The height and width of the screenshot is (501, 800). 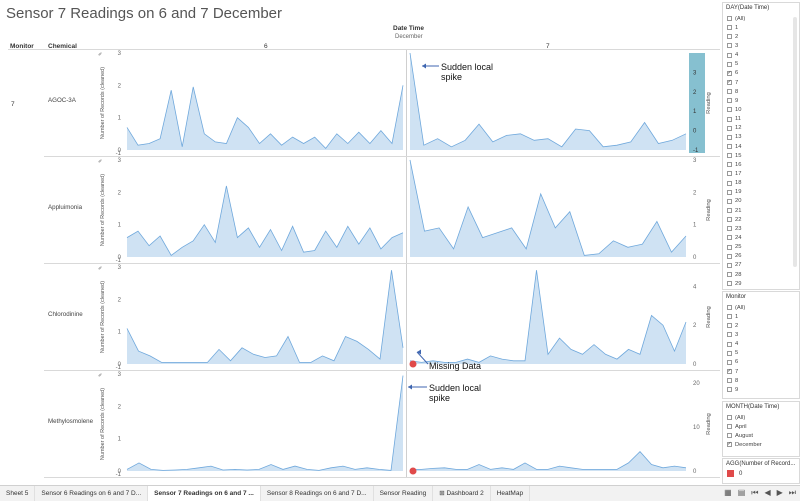 What do you see at coordinates (761, 109) in the screenshot?
I see `filter-option: 10` at bounding box center [761, 109].